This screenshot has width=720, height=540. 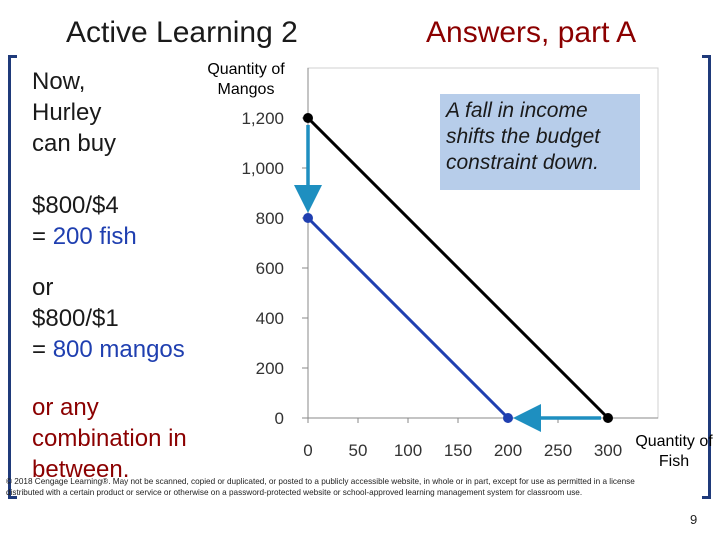 What do you see at coordinates (75, 205) in the screenshot?
I see `text-line: $800/$4` at bounding box center [75, 205].